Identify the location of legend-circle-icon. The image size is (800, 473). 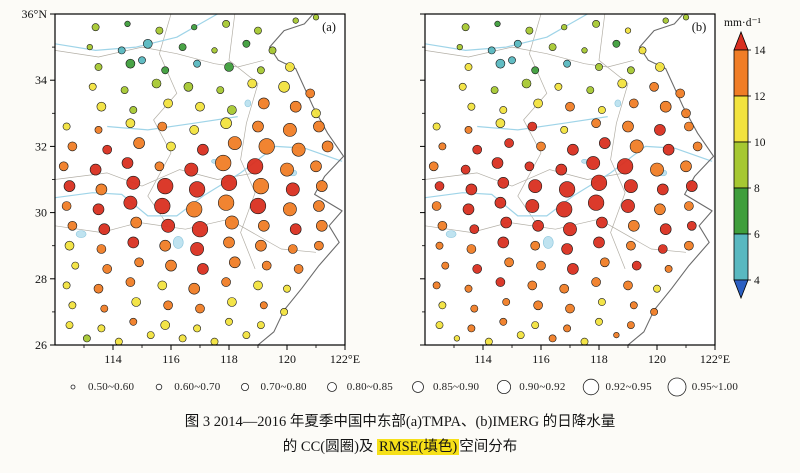
(590, 387).